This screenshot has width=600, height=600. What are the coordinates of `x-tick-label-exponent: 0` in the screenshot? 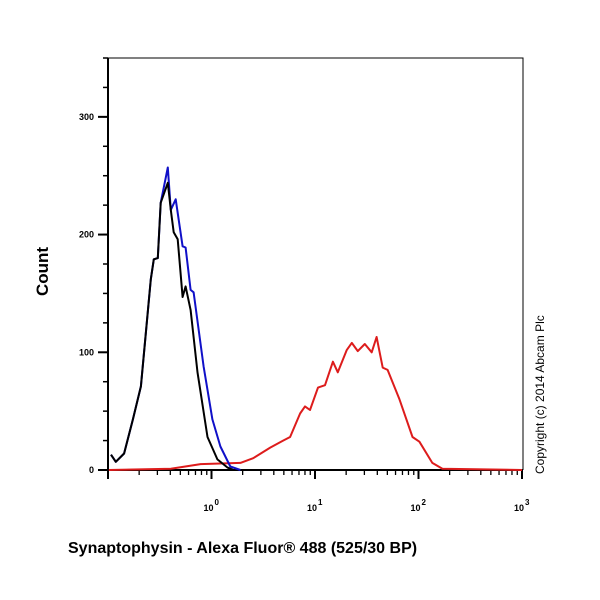 It's located at (217, 502).